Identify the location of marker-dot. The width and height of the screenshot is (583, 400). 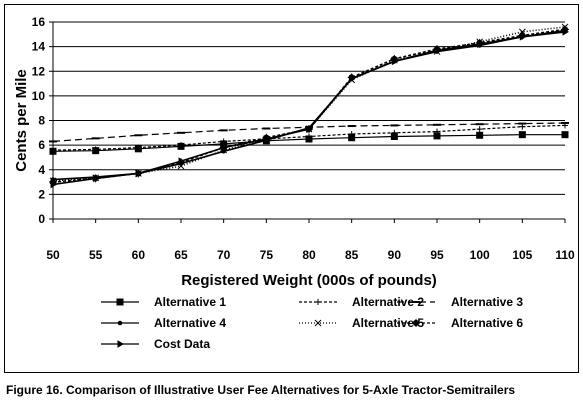
(120, 323).